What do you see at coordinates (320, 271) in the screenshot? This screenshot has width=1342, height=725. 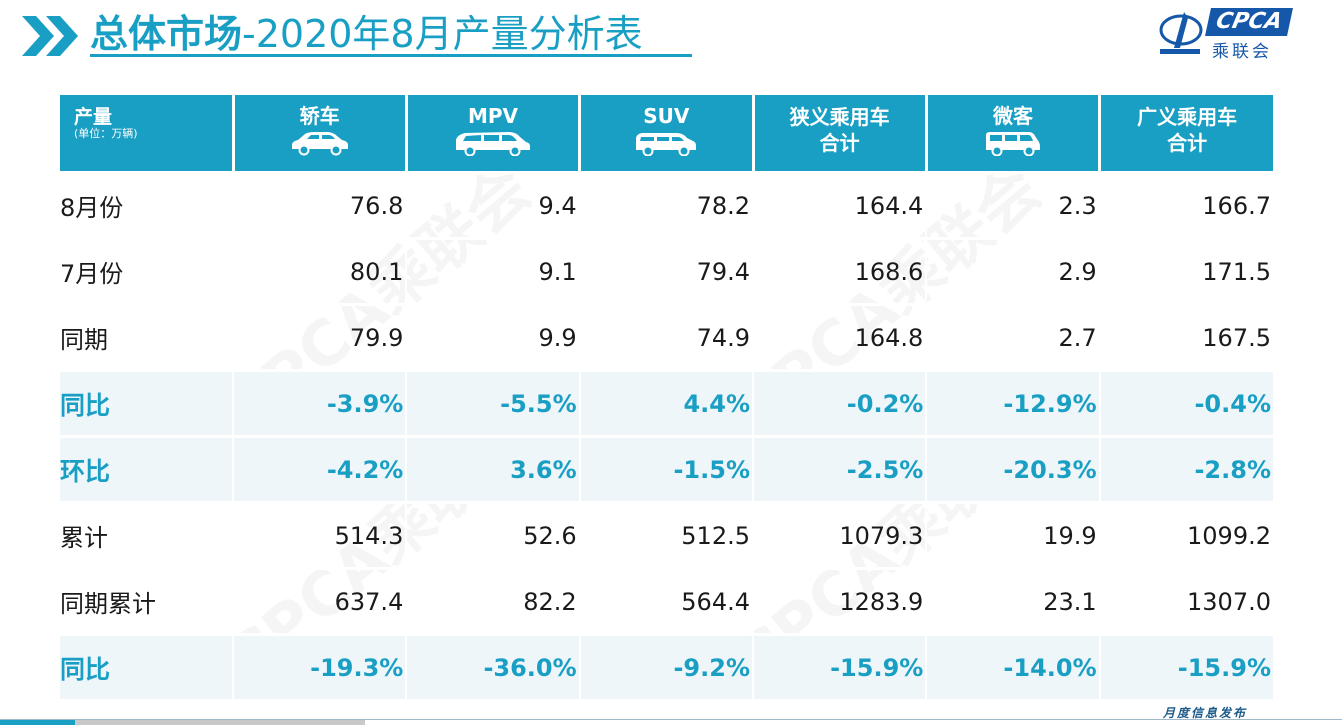 I see `table-cell: 80.1` at bounding box center [320, 271].